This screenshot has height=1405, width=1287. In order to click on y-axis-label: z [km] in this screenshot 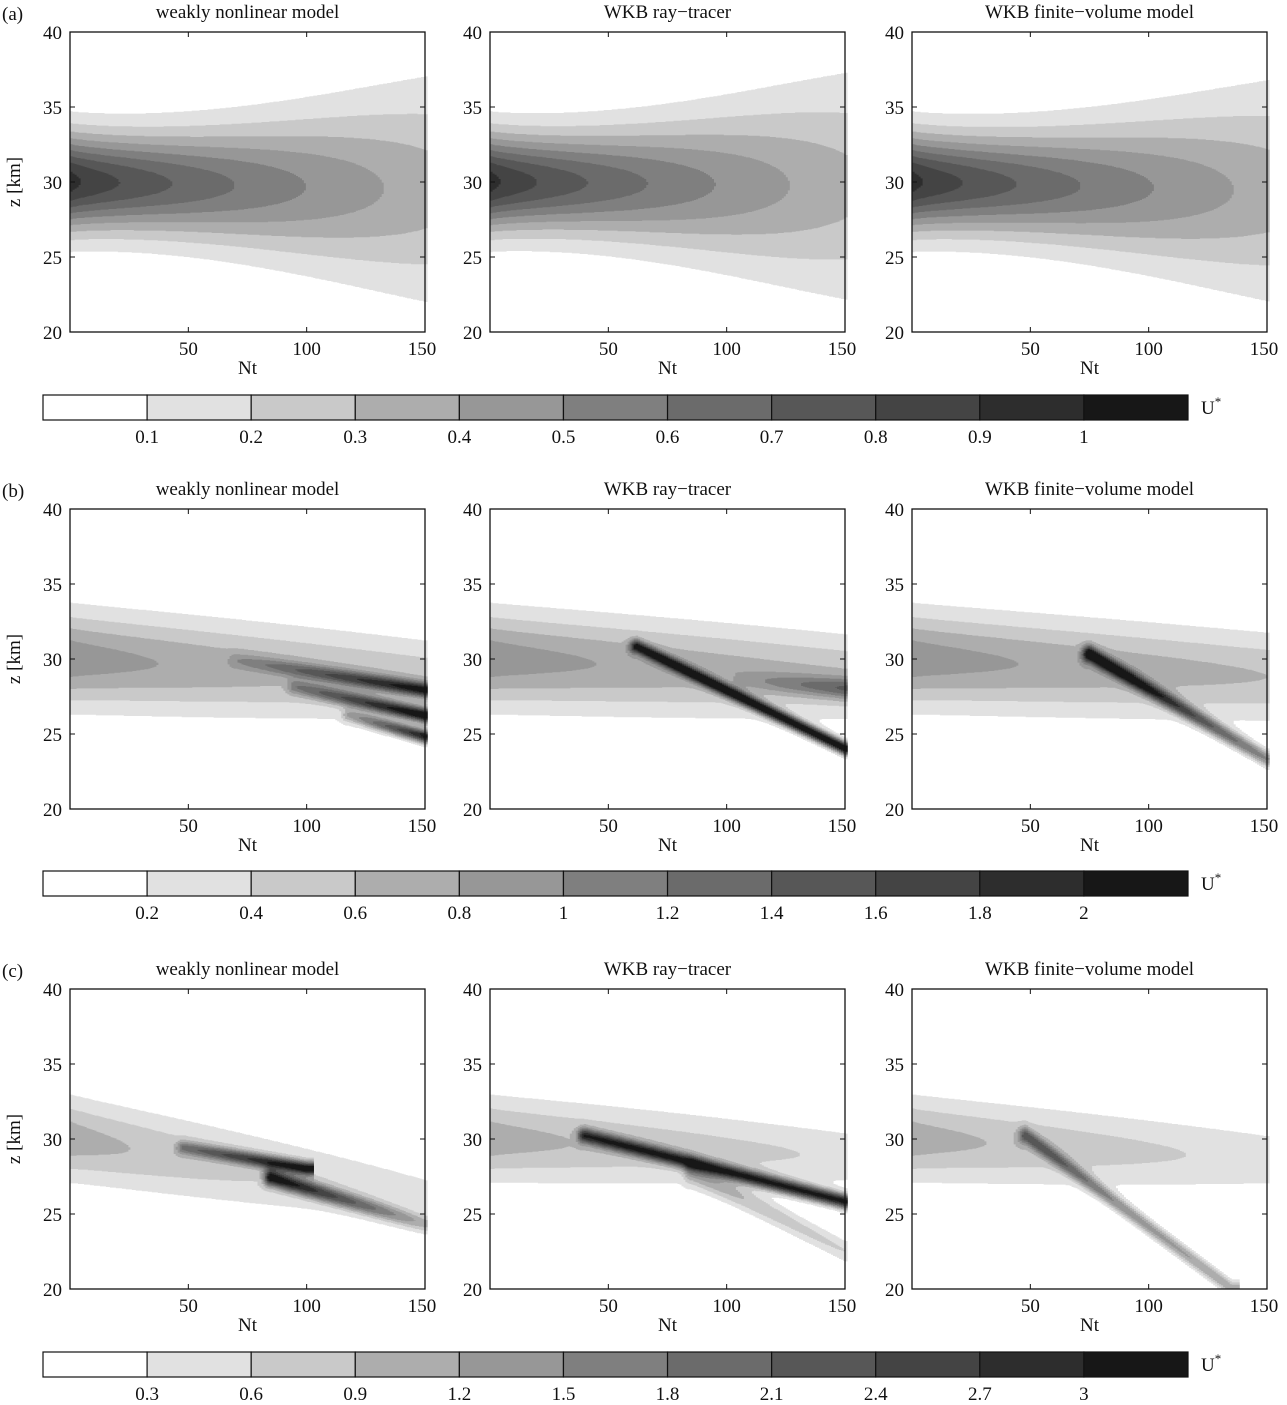, I will do `click(14, 659)`.